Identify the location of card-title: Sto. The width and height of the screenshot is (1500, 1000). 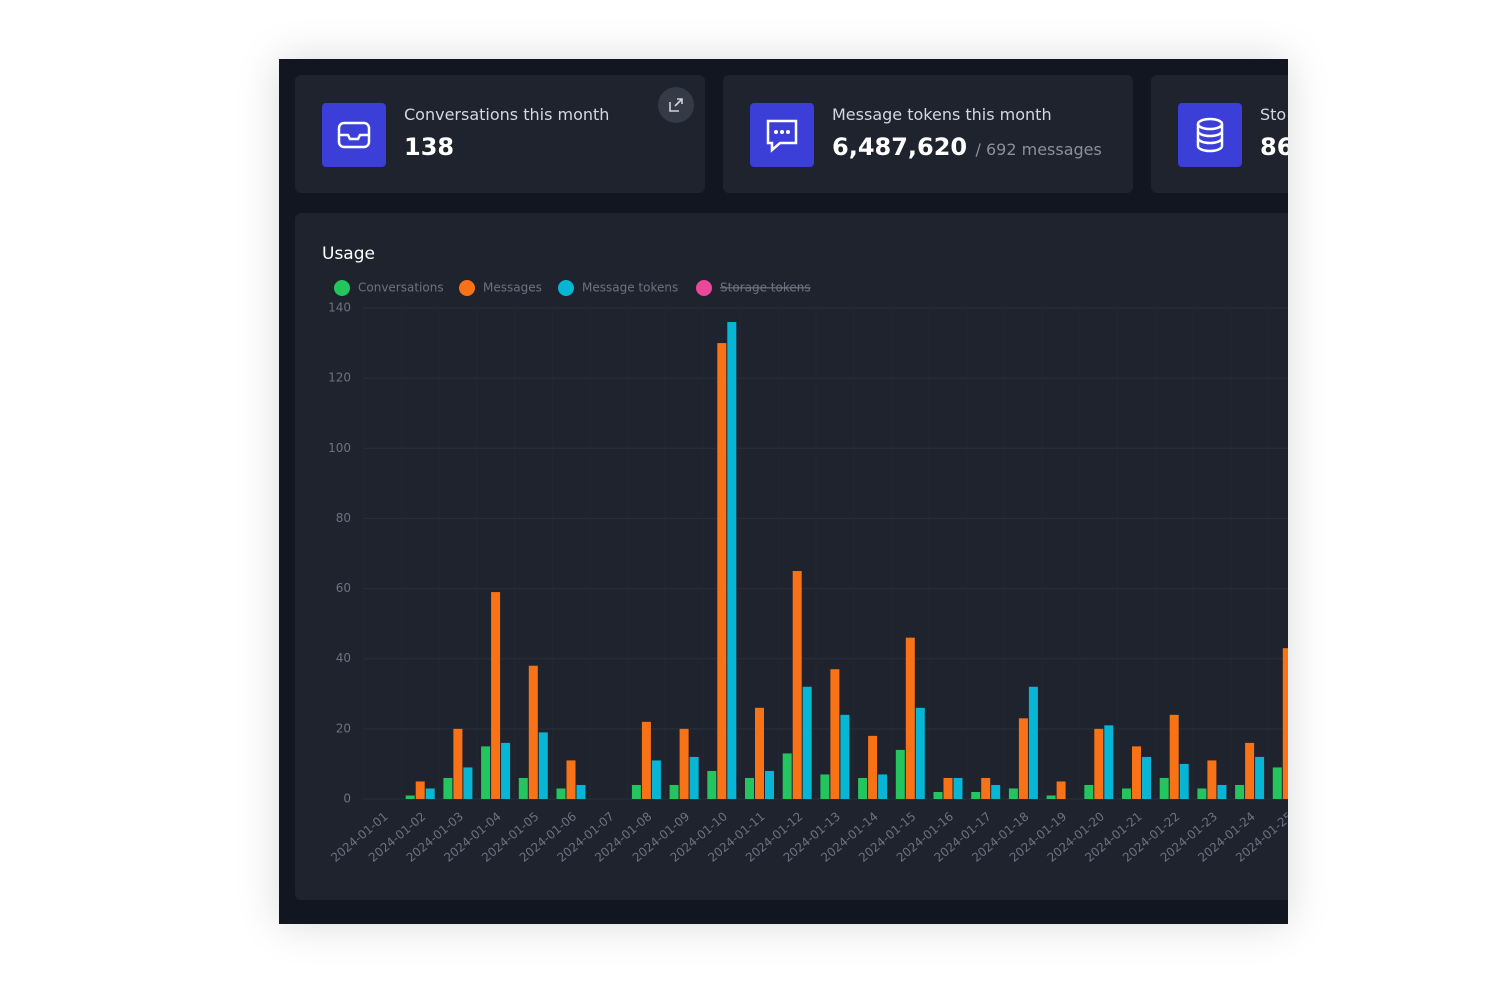
(1273, 114).